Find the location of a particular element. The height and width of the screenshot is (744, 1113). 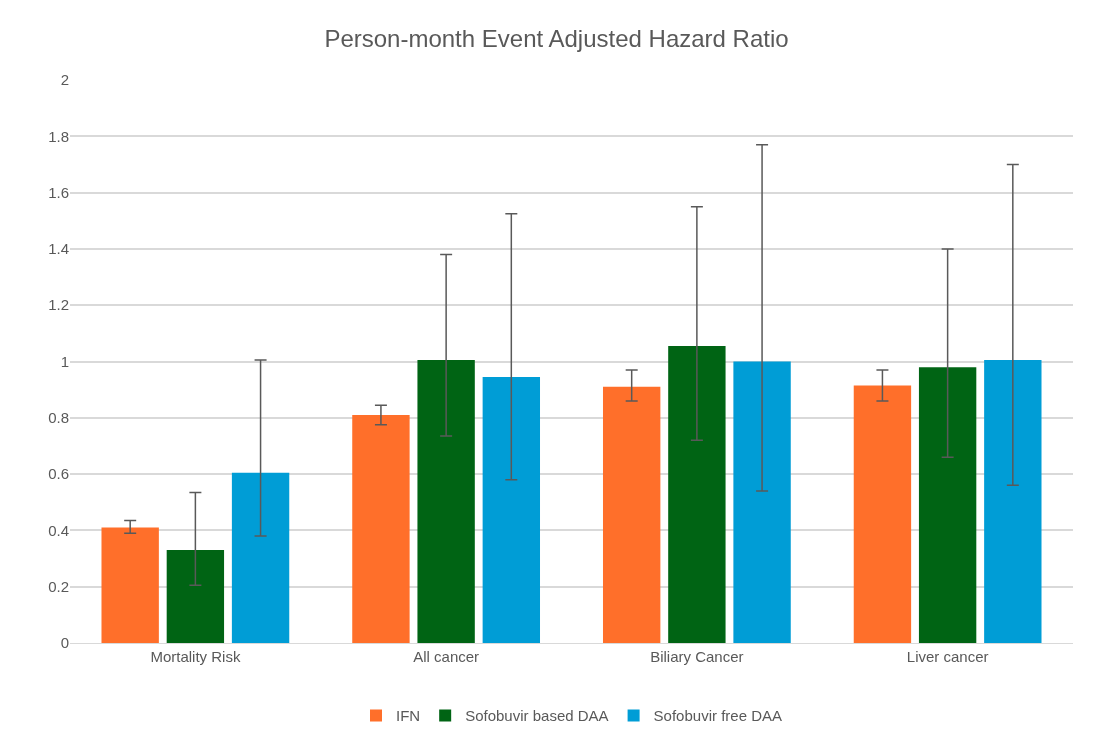

legend-label: IFN is located at coordinates (408, 716).